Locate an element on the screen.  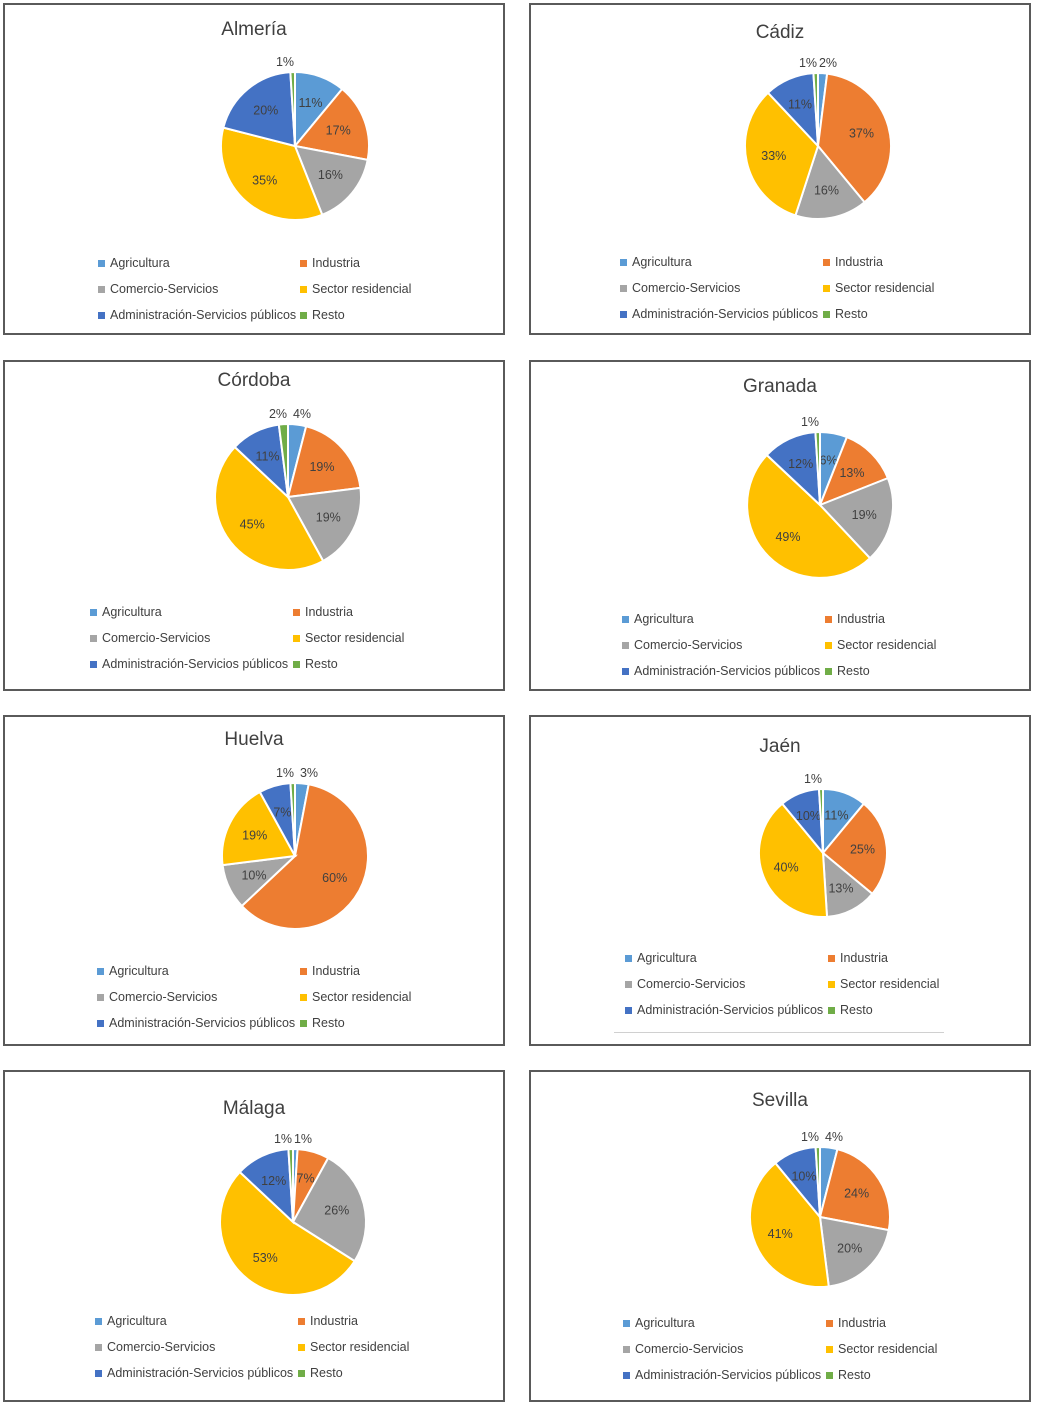
data-label: 6% is located at coordinates (828, 461).